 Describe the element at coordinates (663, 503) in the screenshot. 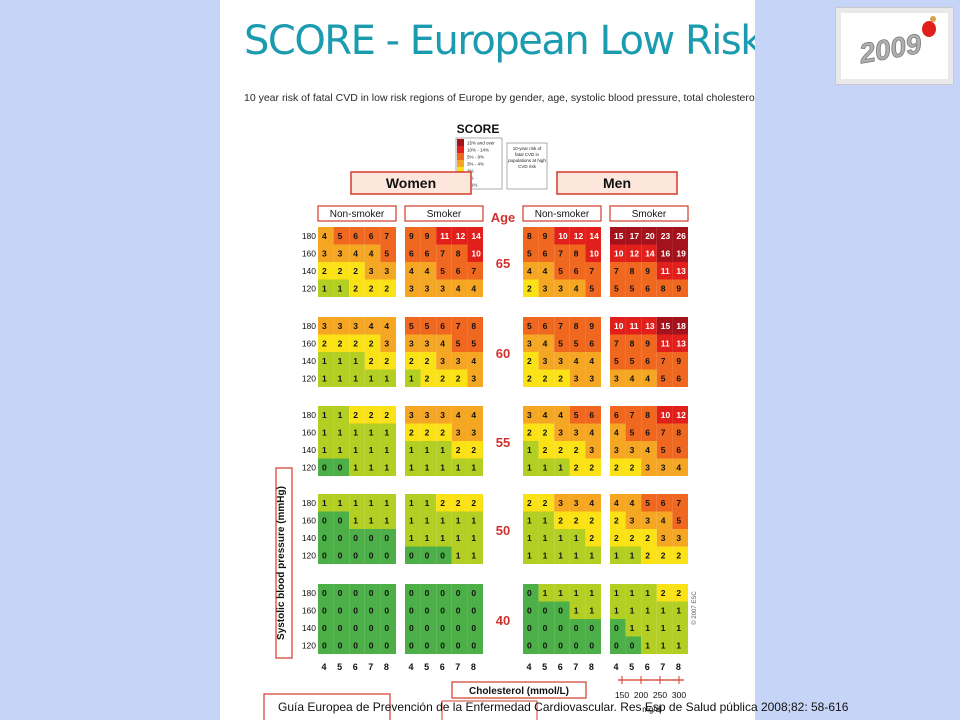

I see `risk-value: 6` at that location.